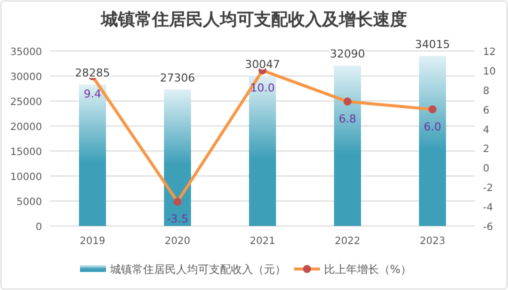  What do you see at coordinates (433, 241) in the screenshot?
I see `x-tick-label: 2023` at bounding box center [433, 241].